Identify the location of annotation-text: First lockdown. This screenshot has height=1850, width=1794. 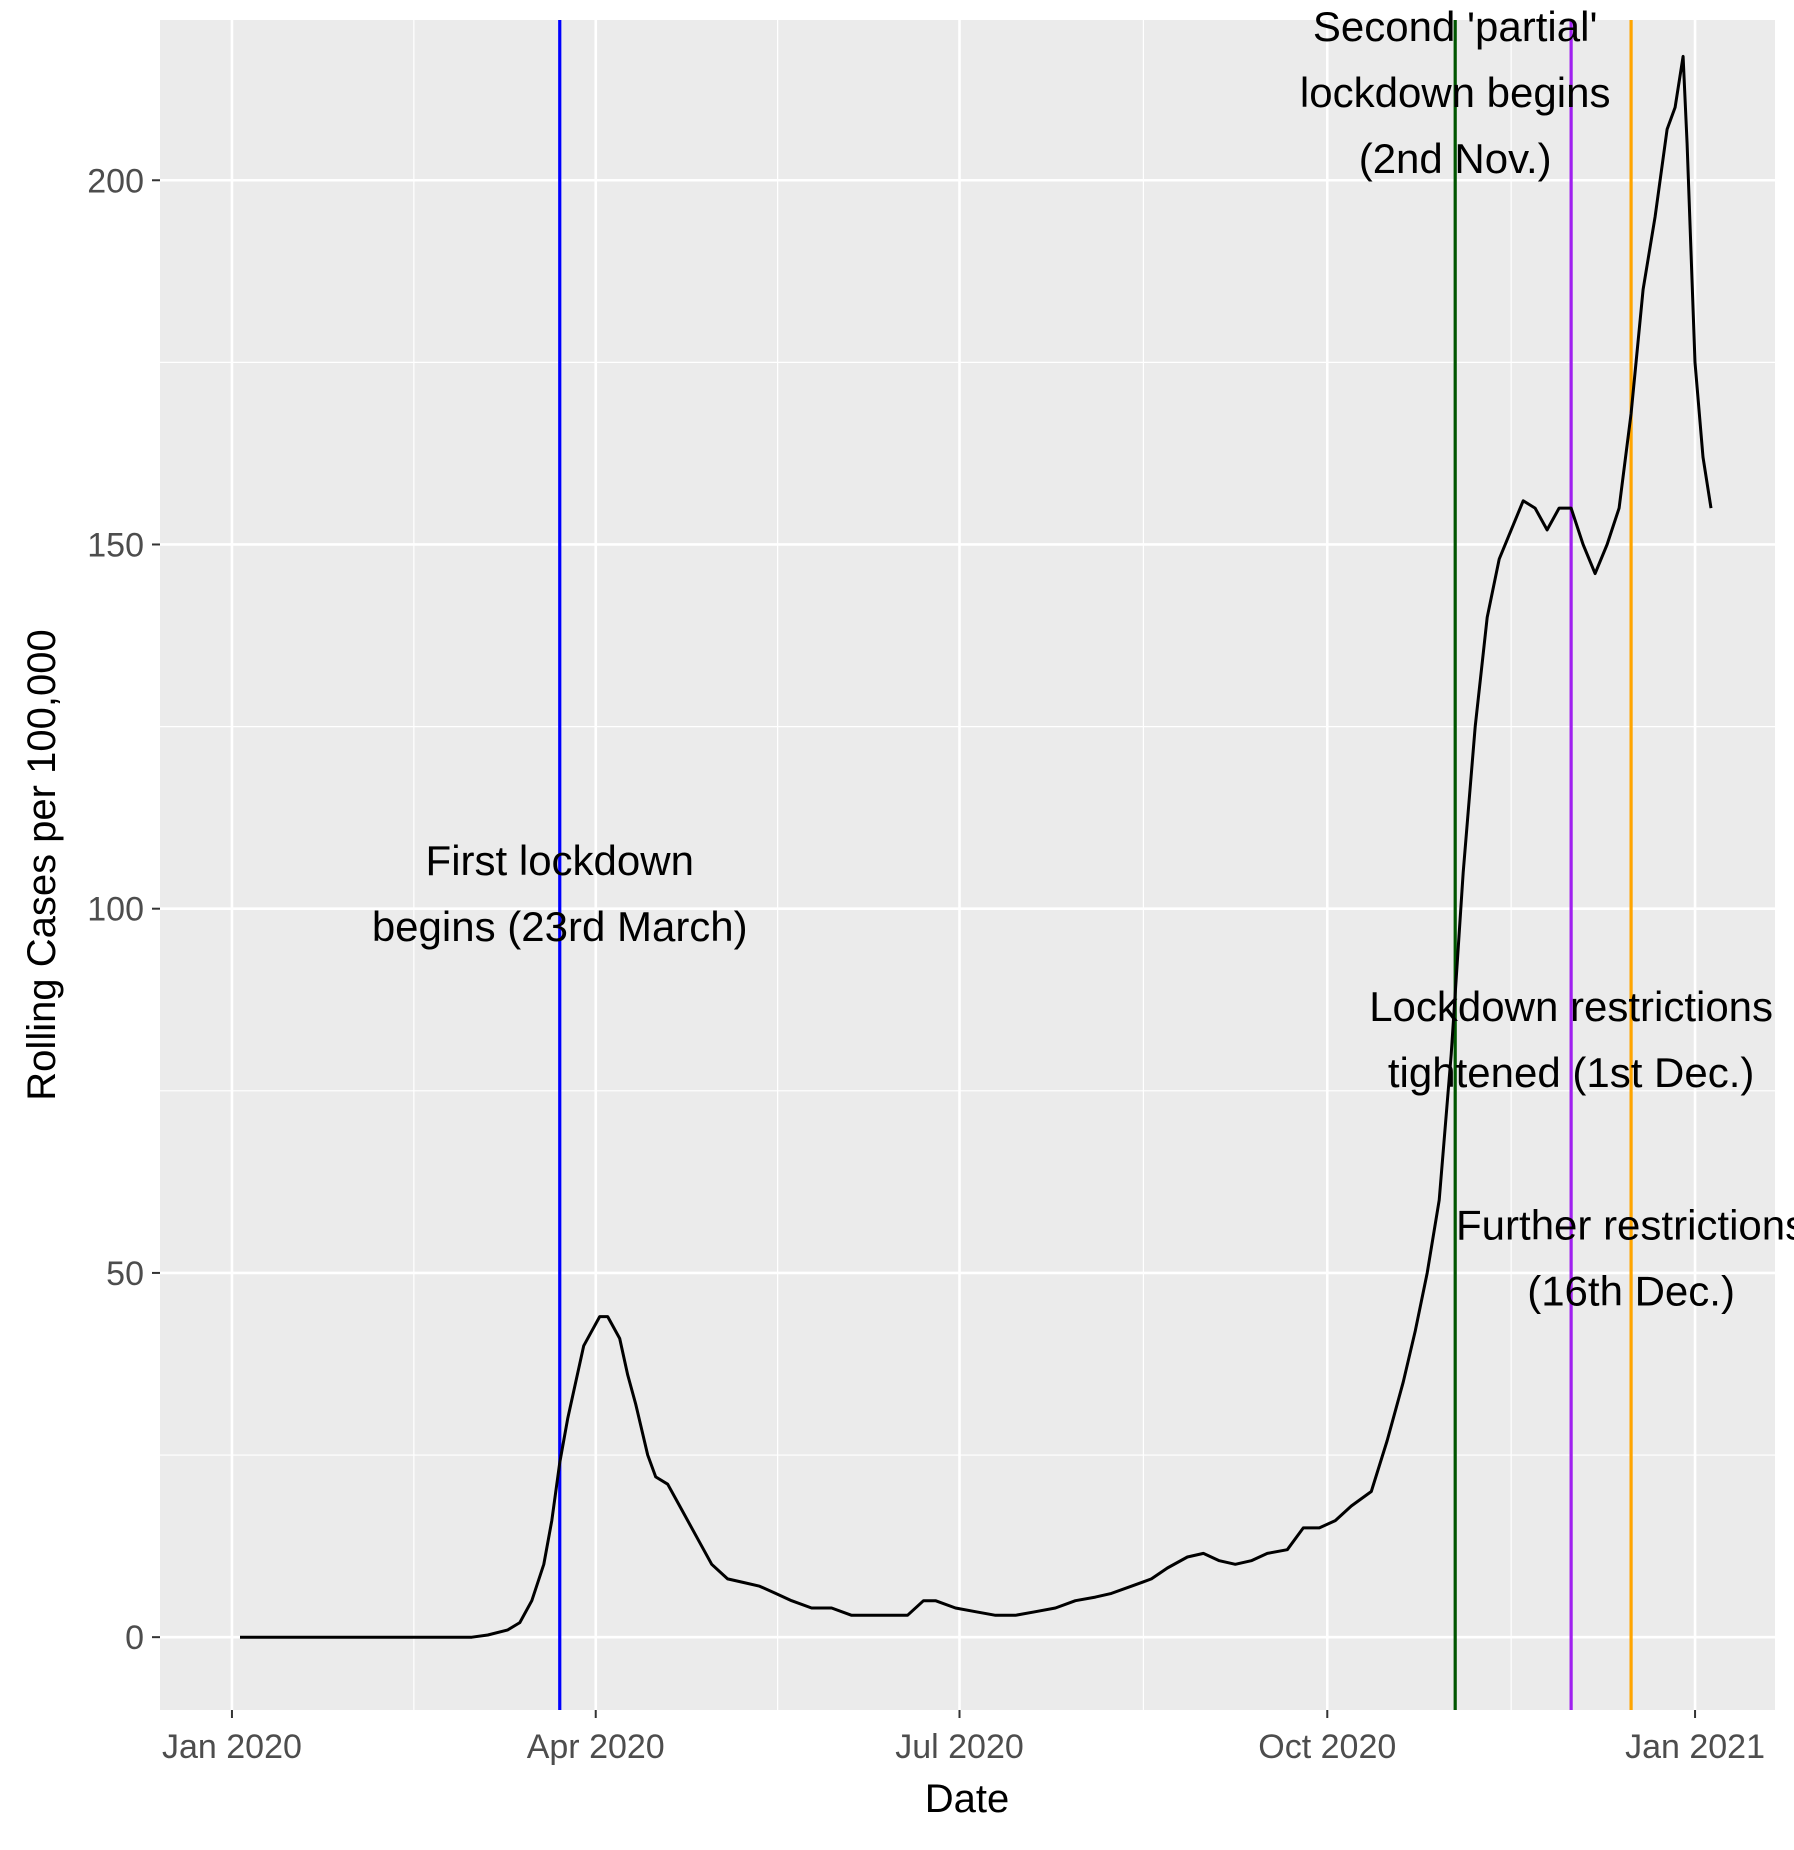
(560, 860).